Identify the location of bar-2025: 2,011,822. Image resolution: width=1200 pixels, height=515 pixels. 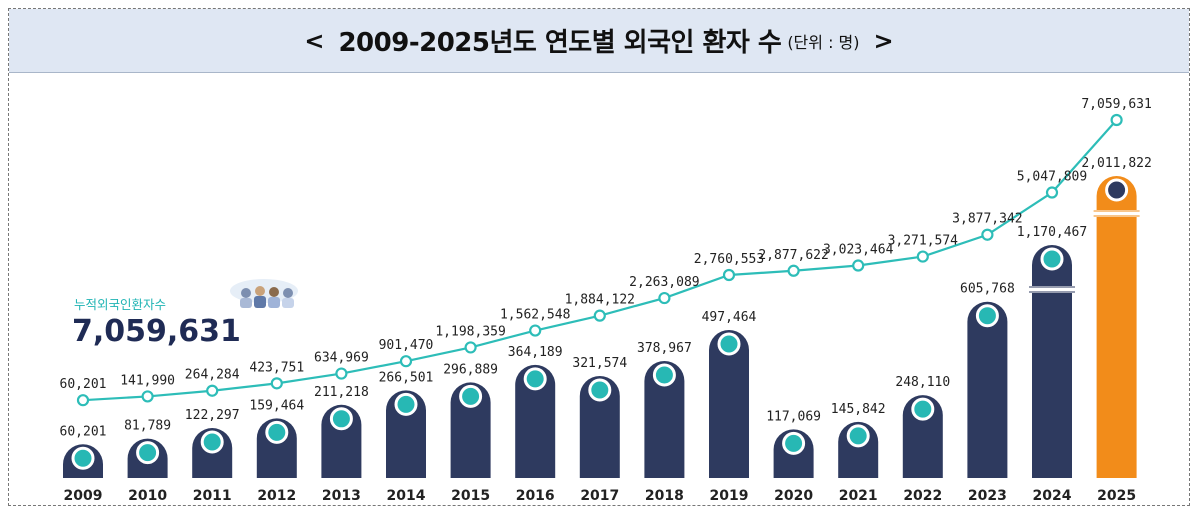
(1116, 317).